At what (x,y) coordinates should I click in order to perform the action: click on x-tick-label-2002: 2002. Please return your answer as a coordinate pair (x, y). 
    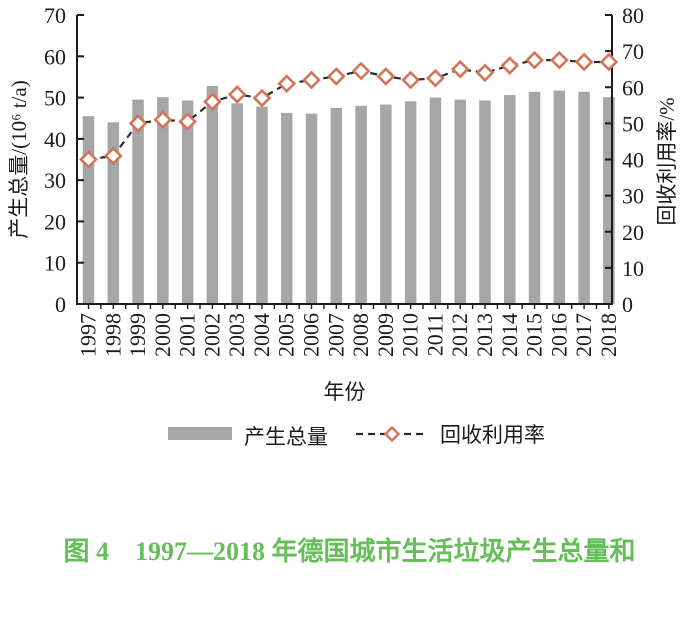
    Looking at the image, I should click on (211, 335).